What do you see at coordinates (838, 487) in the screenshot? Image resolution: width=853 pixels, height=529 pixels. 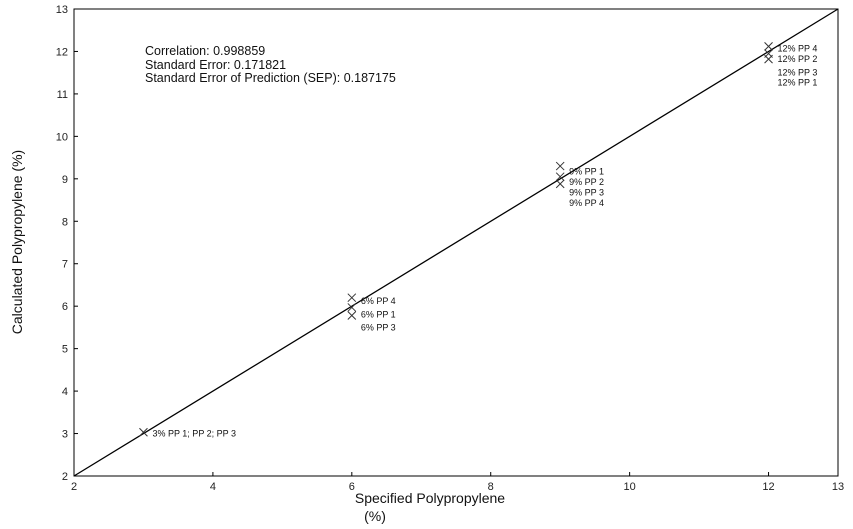 I see `x-tick-label: 13` at bounding box center [838, 487].